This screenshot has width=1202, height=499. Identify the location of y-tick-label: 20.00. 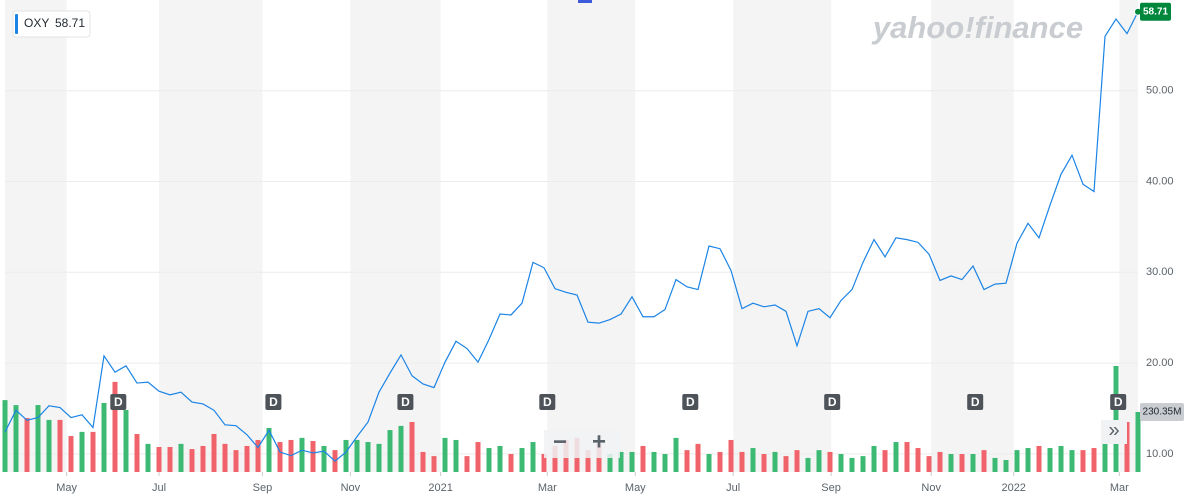
(1160, 363).